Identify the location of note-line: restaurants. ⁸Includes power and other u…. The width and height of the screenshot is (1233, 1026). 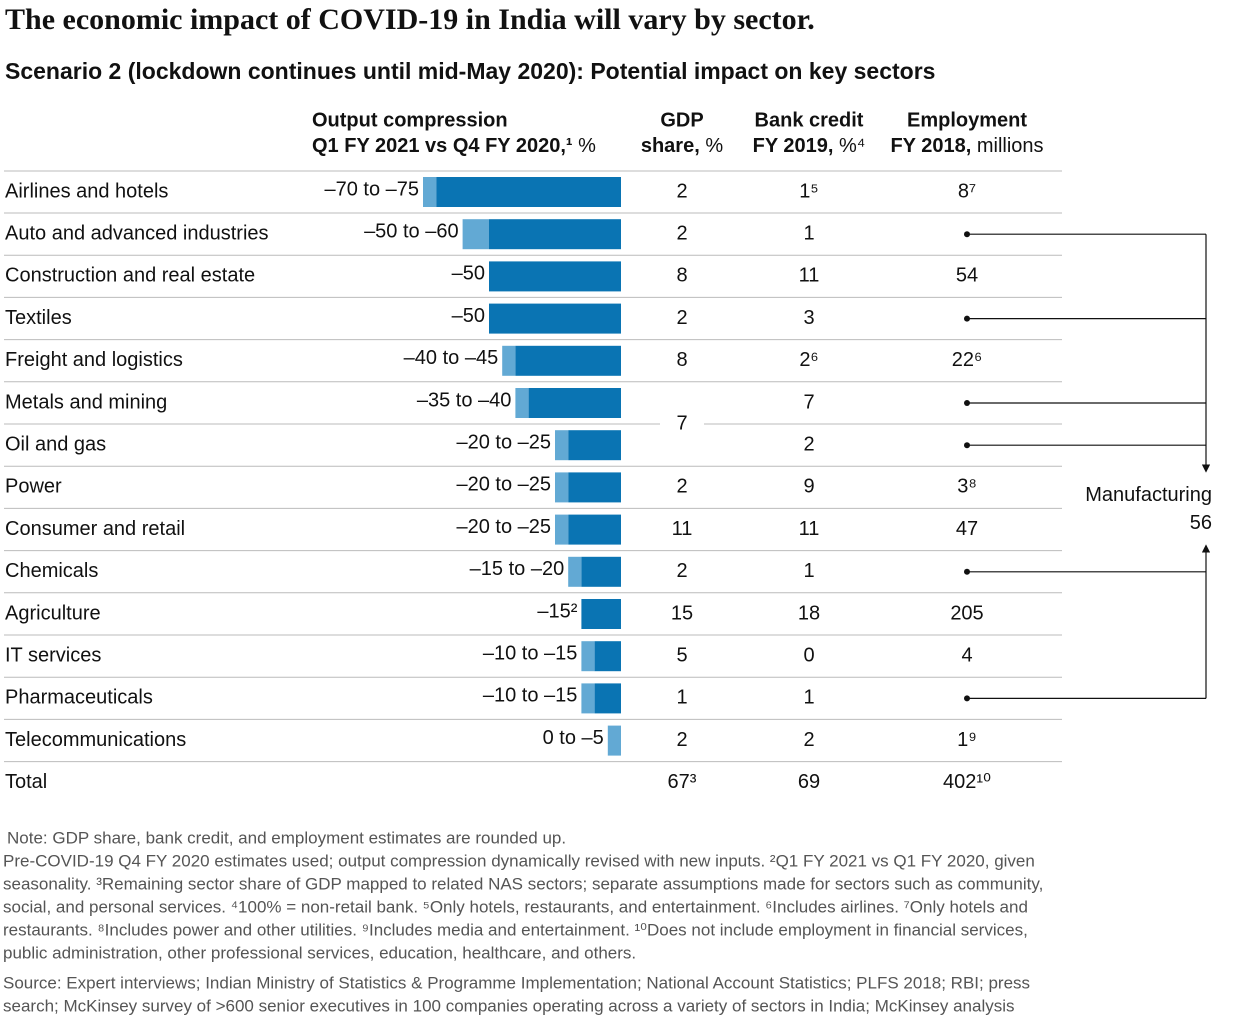
(515, 929).